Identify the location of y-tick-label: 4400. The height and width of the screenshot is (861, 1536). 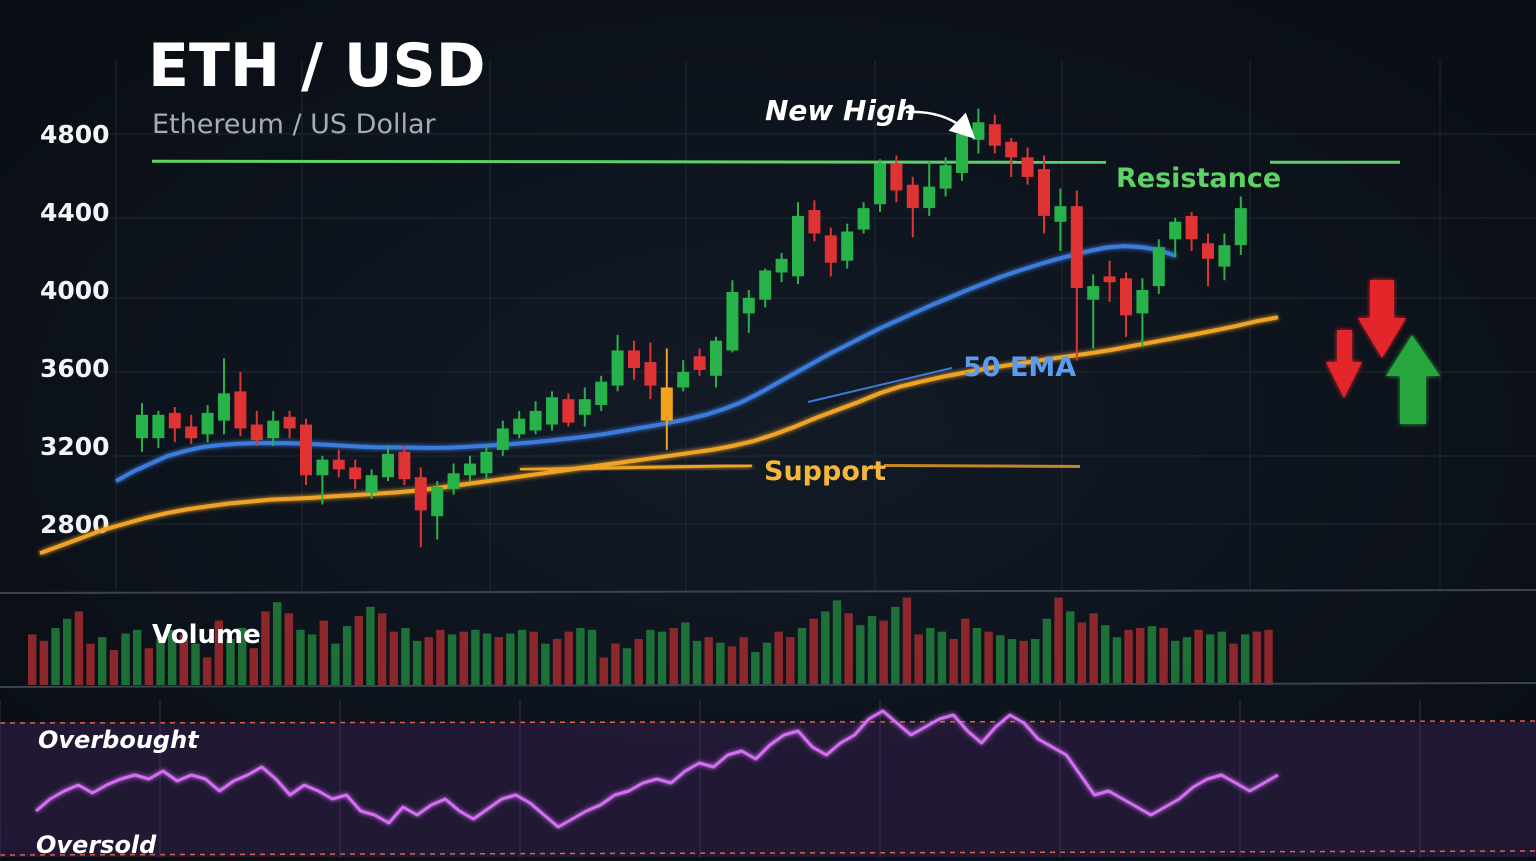
(75, 212).